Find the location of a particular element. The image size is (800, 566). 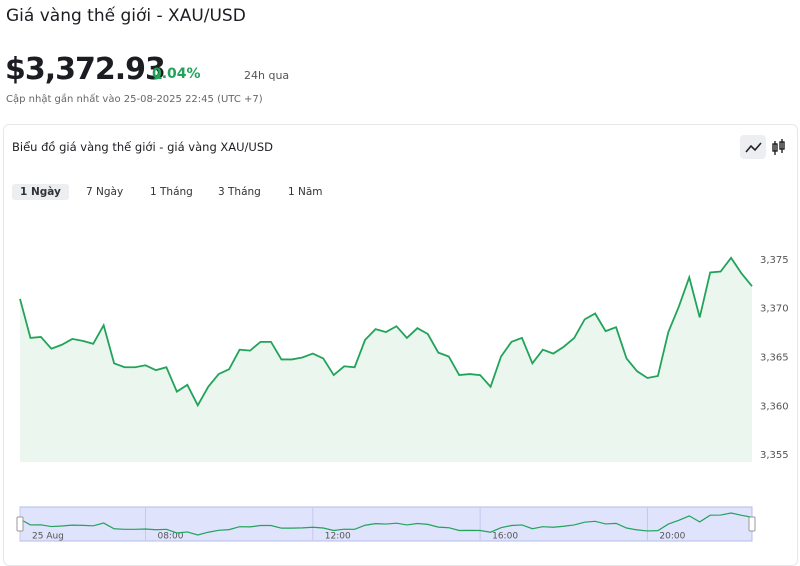

candle-icon is located at coordinates (778, 147).